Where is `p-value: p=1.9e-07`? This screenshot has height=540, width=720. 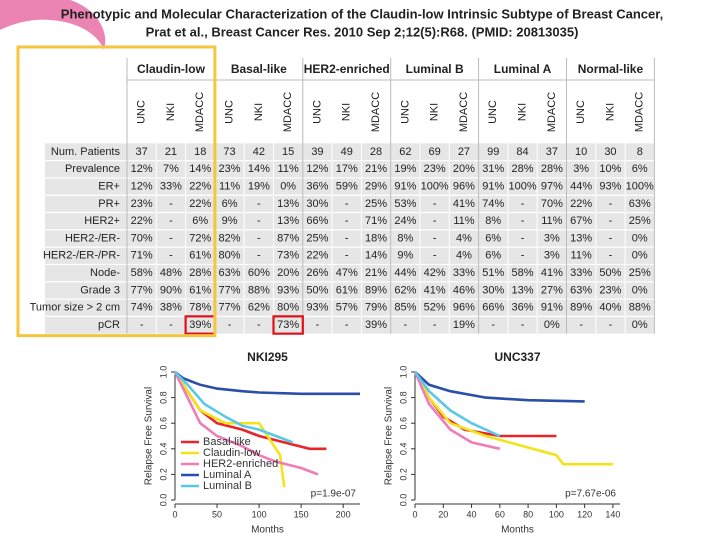
p-value: p=1.9e-07 is located at coordinates (334, 494).